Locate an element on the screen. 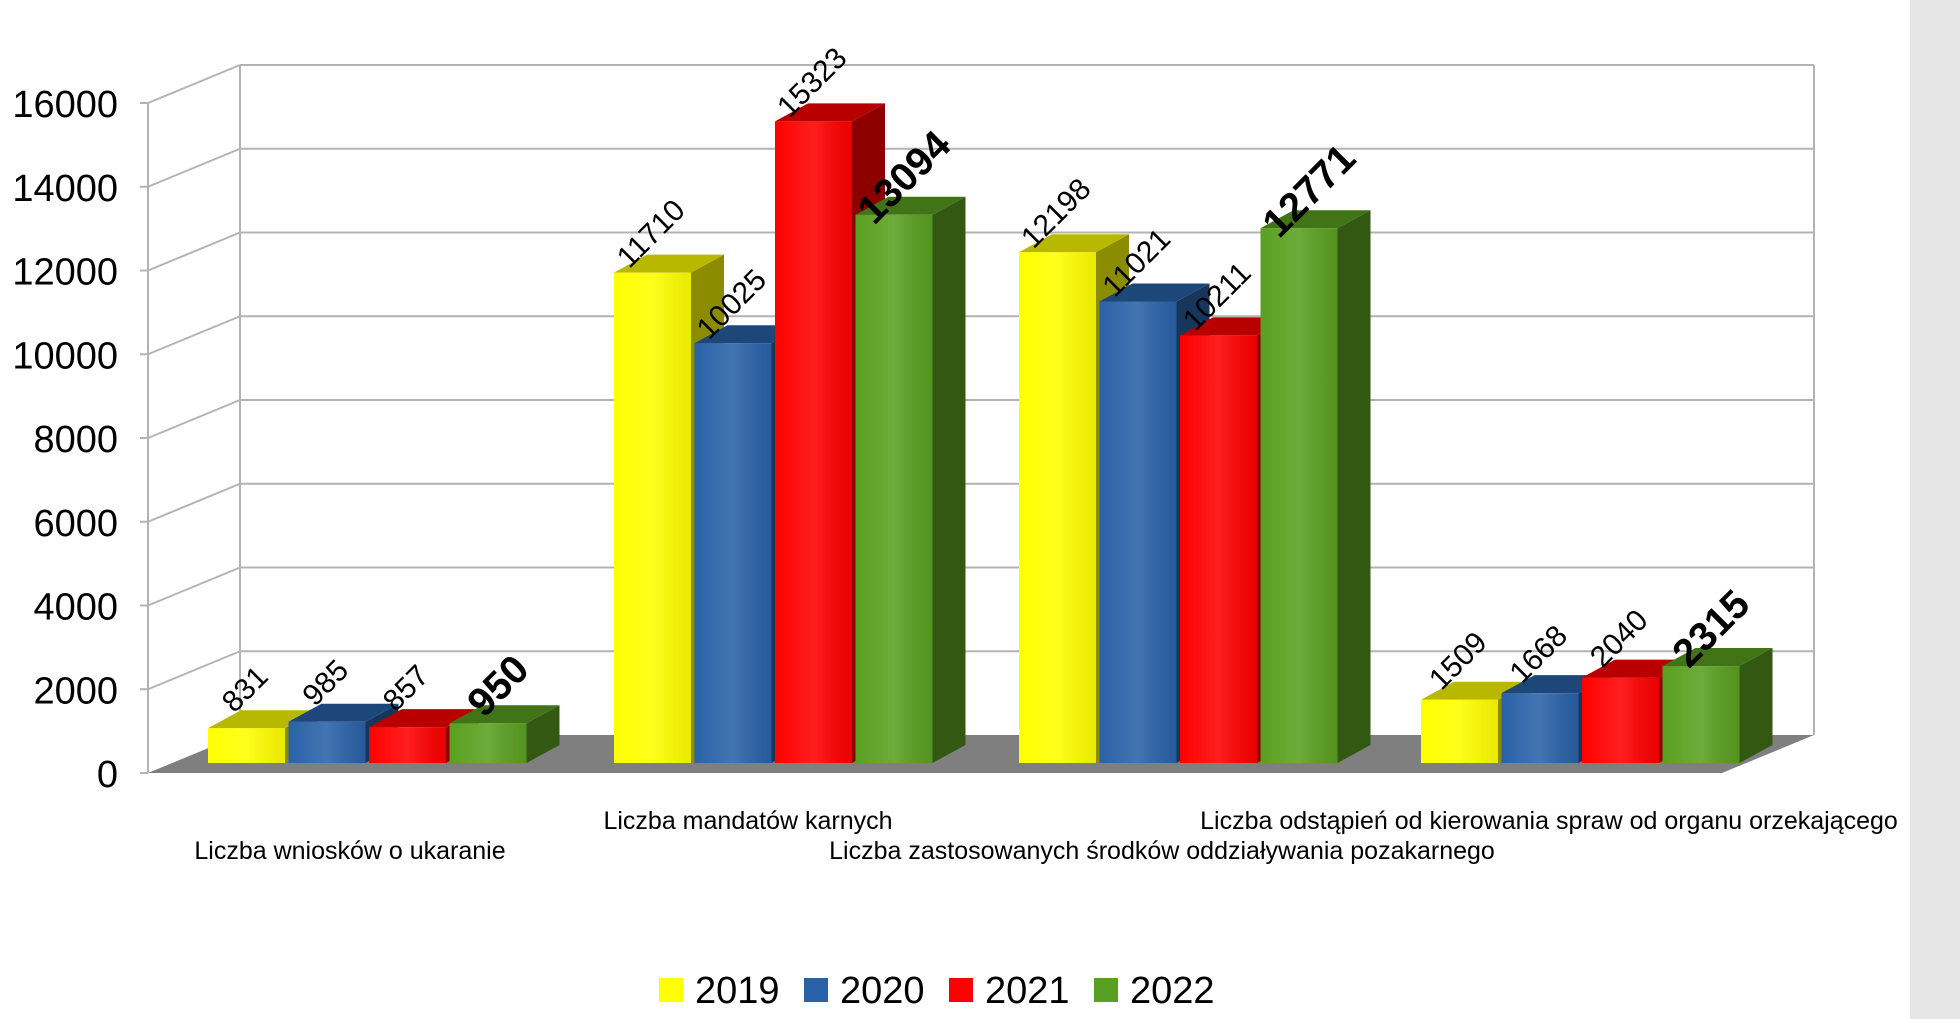 The height and width of the screenshot is (1019, 1960). legend-label: 2021 is located at coordinates (1027, 991).